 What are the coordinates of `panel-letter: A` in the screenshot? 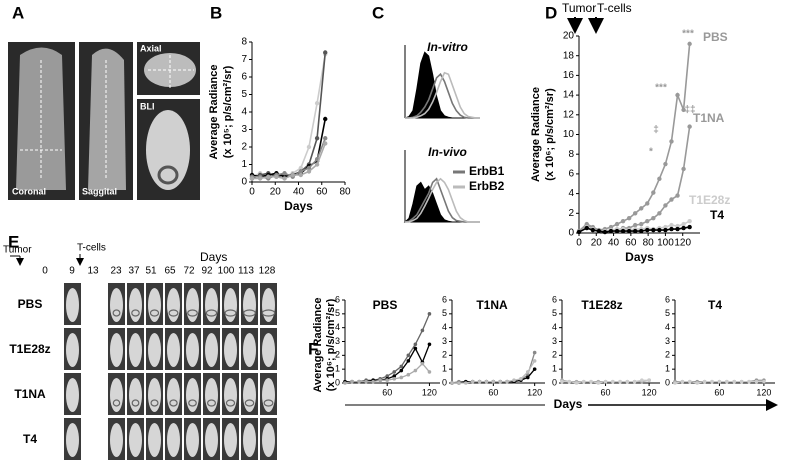 It's located at (18, 12).